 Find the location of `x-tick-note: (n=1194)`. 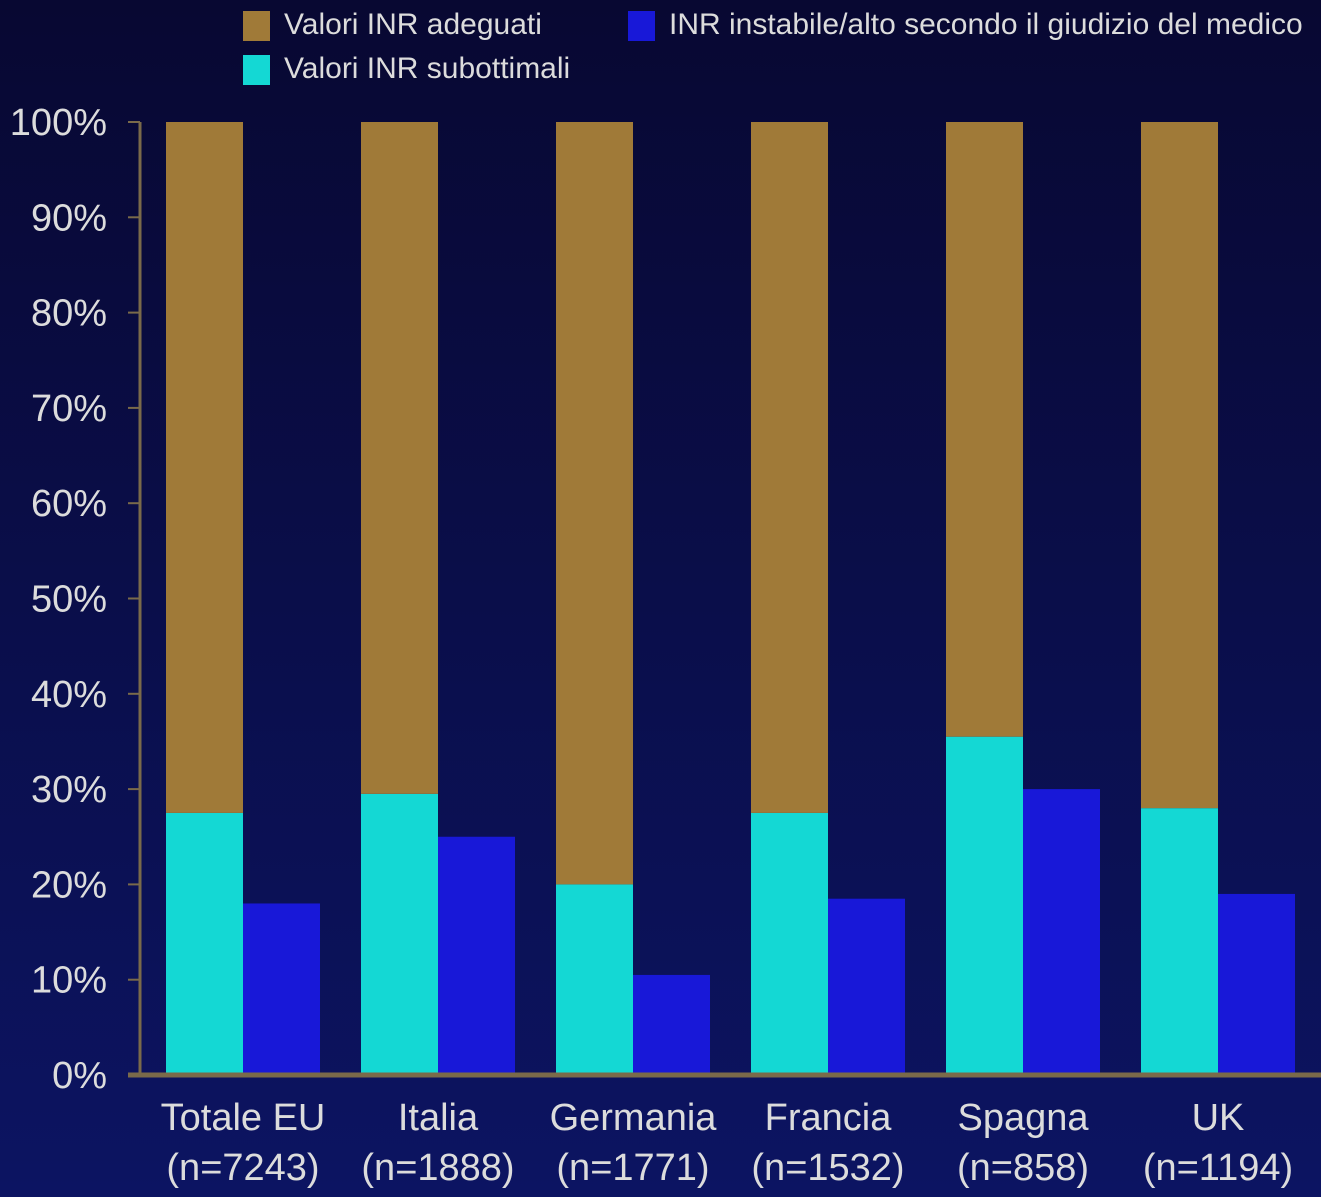

x-tick-note: (n=1194) is located at coordinates (1218, 1168).